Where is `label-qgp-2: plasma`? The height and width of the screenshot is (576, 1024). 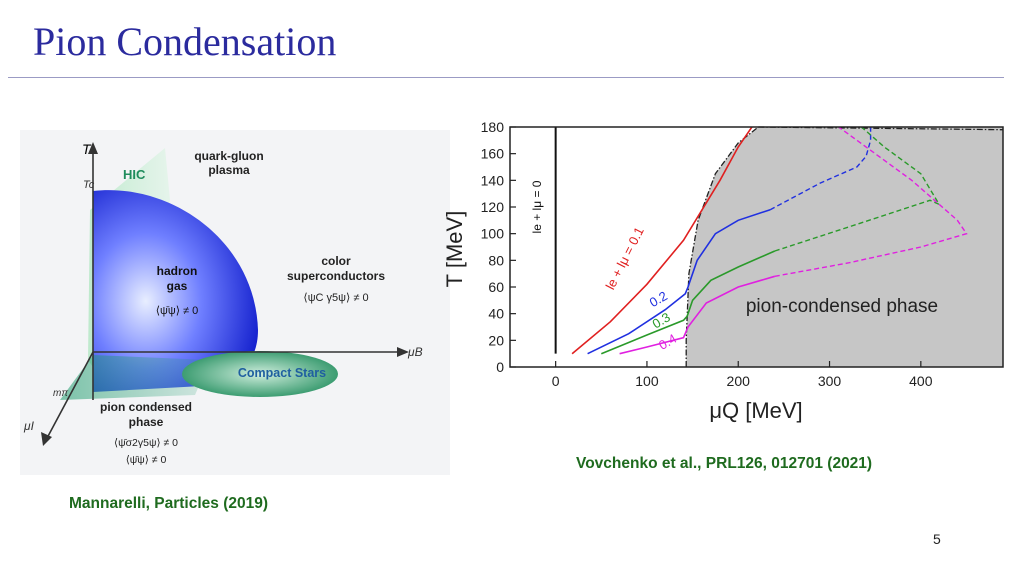 label-qgp-2: plasma is located at coordinates (229, 170).